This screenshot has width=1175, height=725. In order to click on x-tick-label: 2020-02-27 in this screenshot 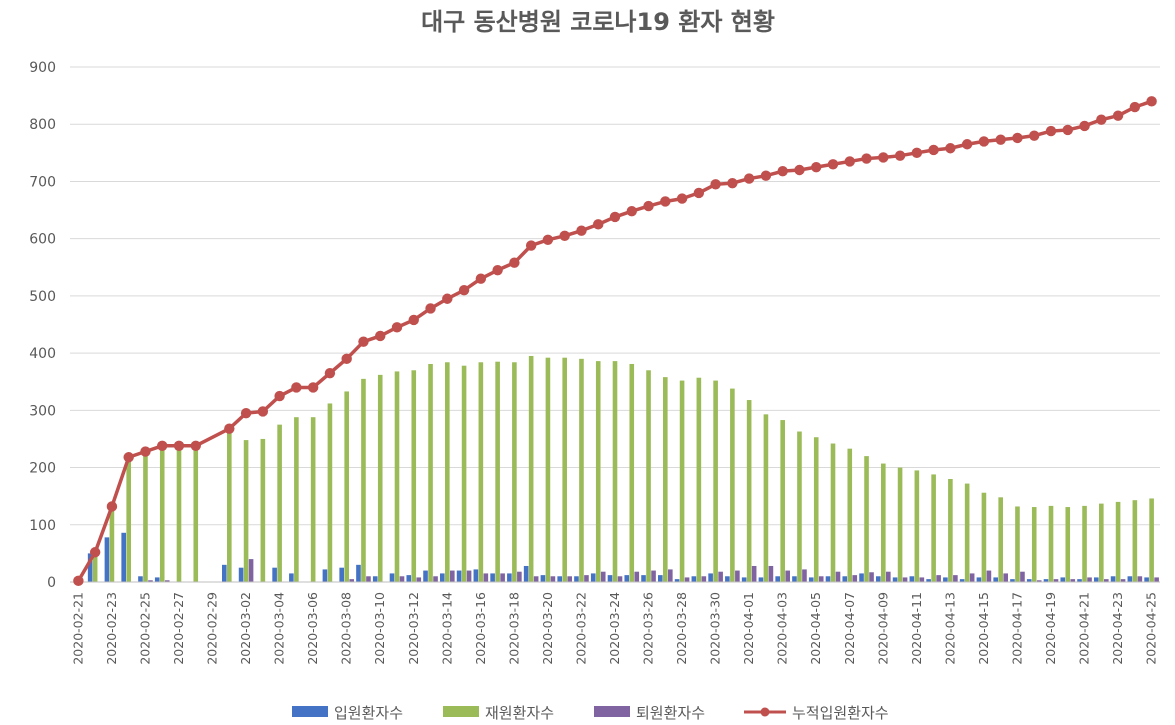, I will do `click(178, 628)`.